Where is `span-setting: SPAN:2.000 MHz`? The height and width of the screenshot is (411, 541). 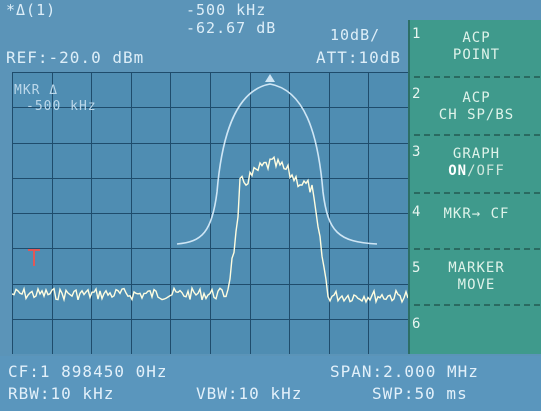
span-setting: SPAN:2.000 MHz is located at coordinates (404, 371).